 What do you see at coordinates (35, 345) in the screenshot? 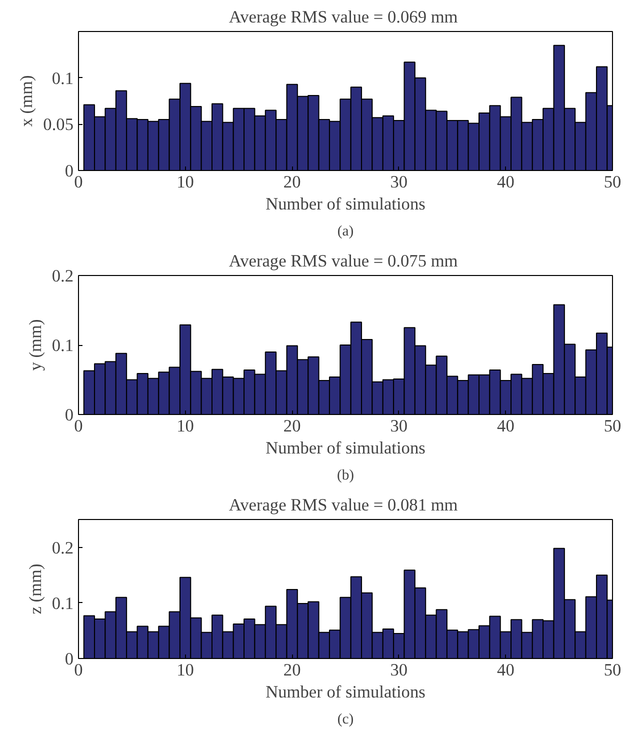
I see `y-axis-title: y (mm)` at bounding box center [35, 345].